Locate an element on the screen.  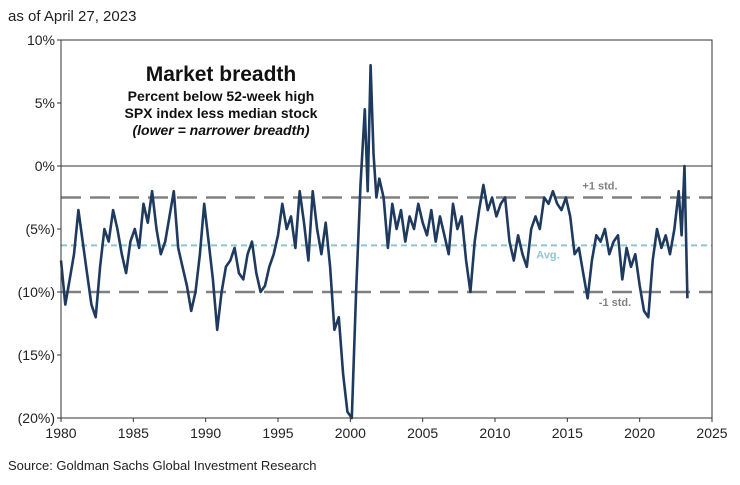
x-tick-label: 1985 is located at coordinates (133, 433).